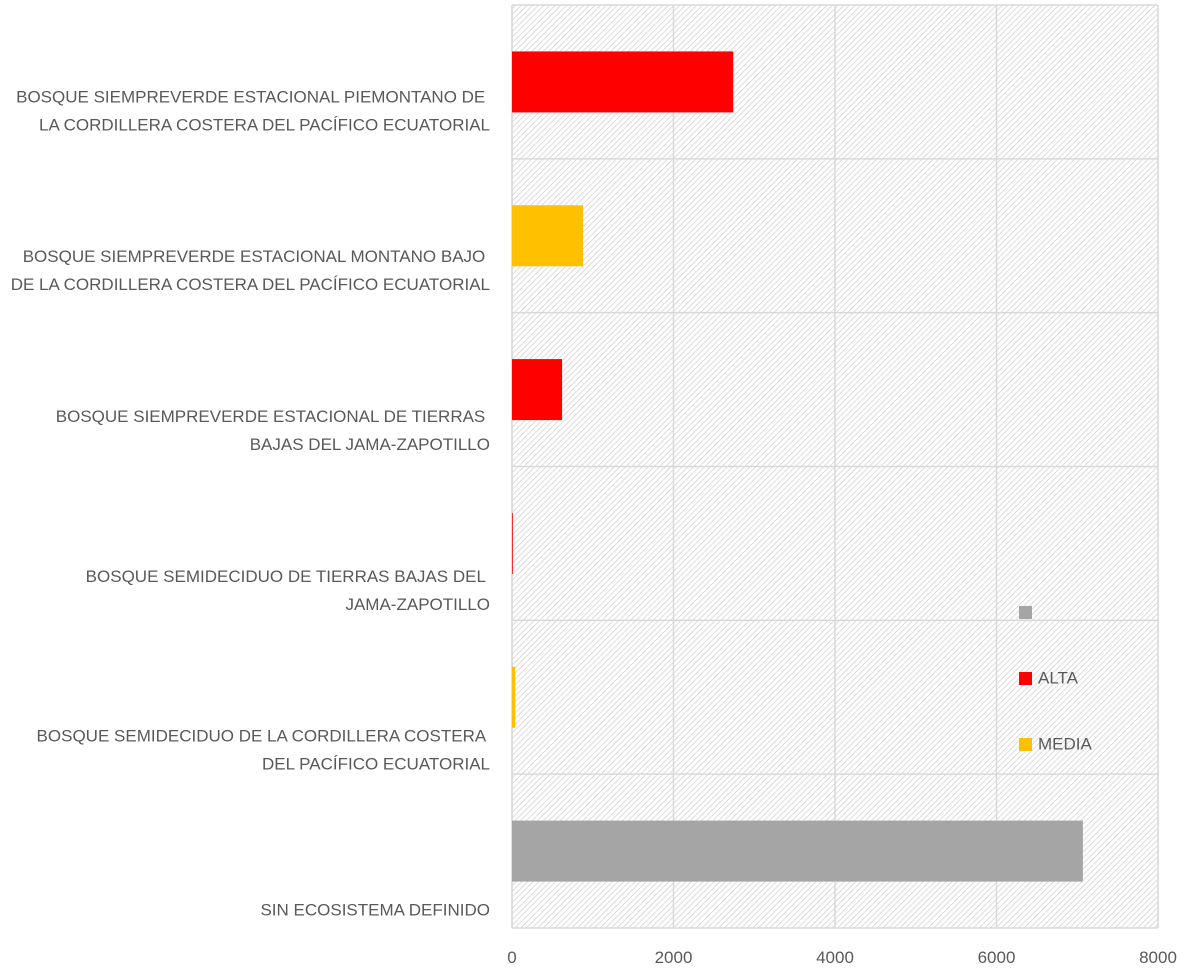 Image resolution: width=1182 pixels, height=980 pixels. What do you see at coordinates (1158, 957) in the screenshot?
I see `x-tick-label: 8000` at bounding box center [1158, 957].